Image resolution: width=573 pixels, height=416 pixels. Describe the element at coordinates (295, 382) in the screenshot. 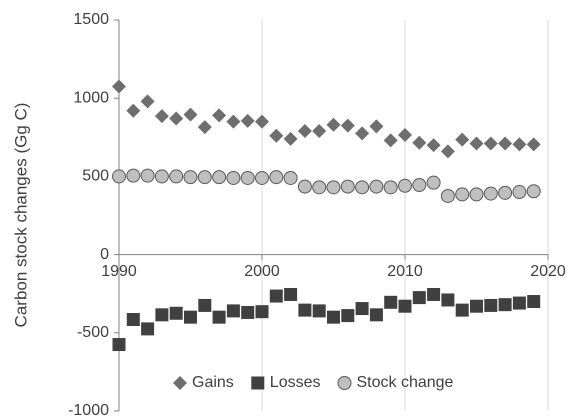

I see `legend-label: Losses` at that location.